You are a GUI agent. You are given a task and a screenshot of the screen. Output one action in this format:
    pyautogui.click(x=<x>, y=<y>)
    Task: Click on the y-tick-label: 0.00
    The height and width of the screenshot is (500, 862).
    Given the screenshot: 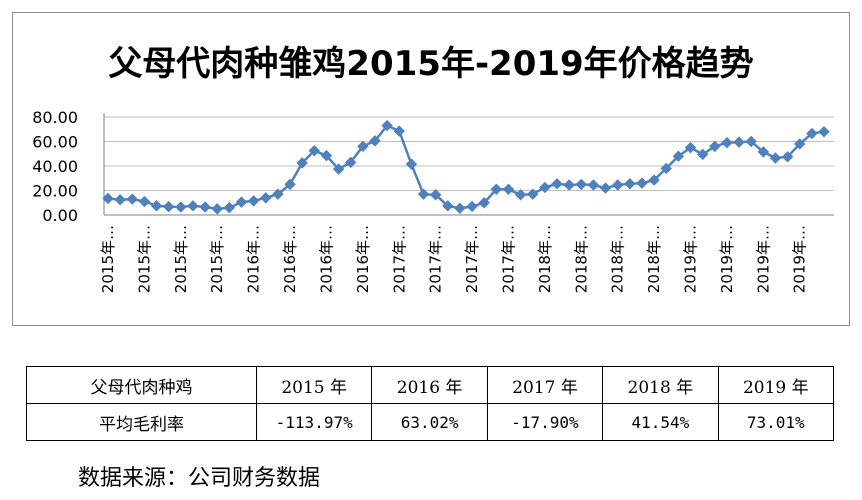 What is the action you would take?
    pyautogui.click(x=60, y=215)
    